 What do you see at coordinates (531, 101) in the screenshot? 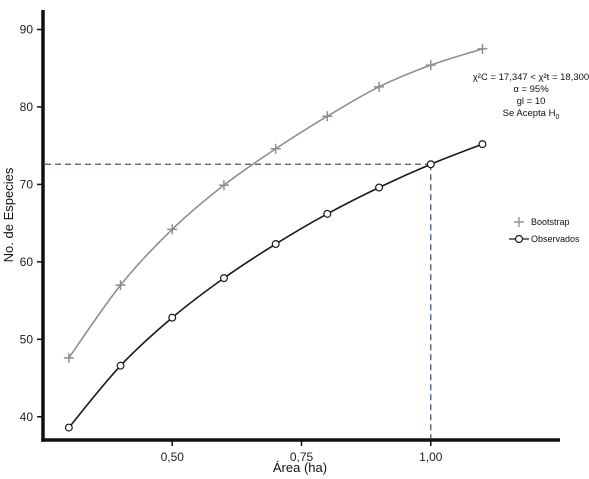
I see `annotation-df: gl = 10` at bounding box center [531, 101].